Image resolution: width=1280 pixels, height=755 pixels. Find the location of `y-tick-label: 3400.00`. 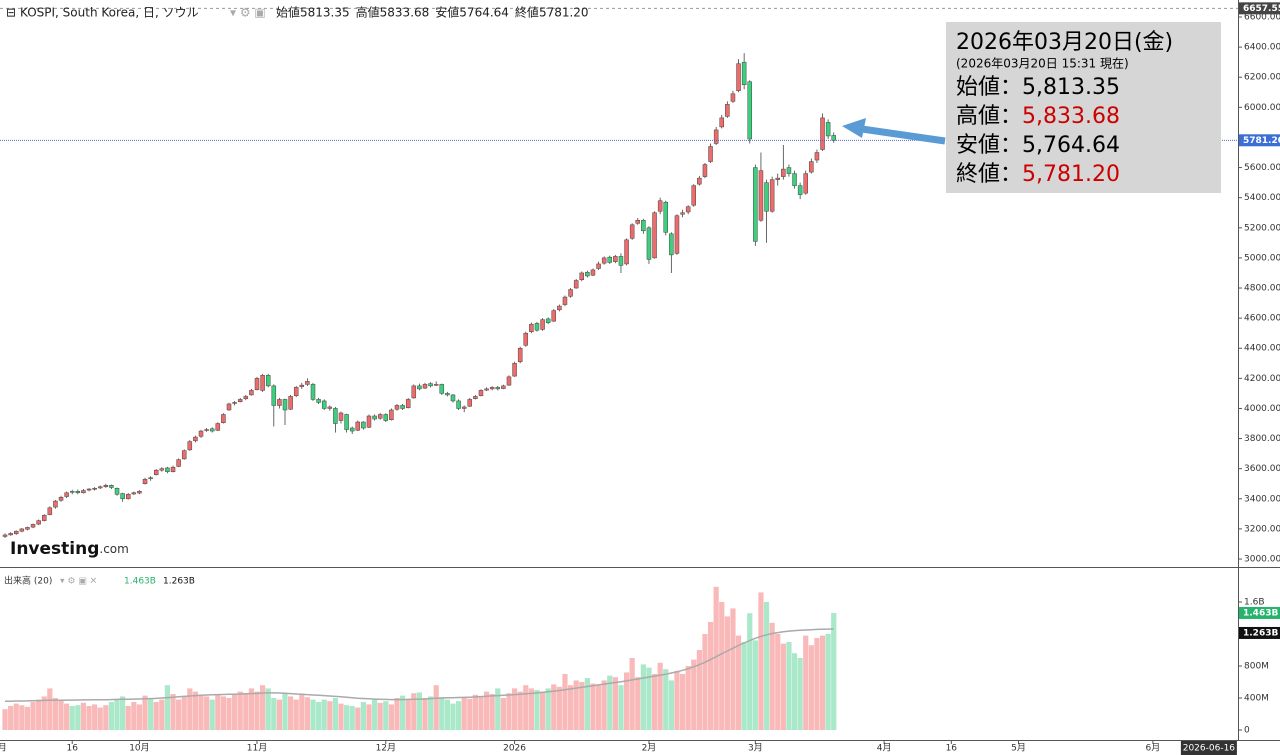

y-tick-label: 3400.00 is located at coordinates (1262, 499).